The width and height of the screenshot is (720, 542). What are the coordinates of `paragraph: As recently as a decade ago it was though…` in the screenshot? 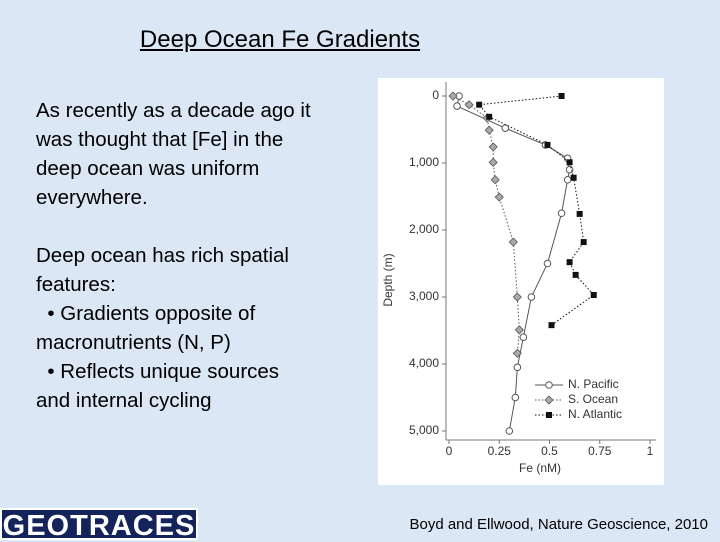 It's located at (201, 154).